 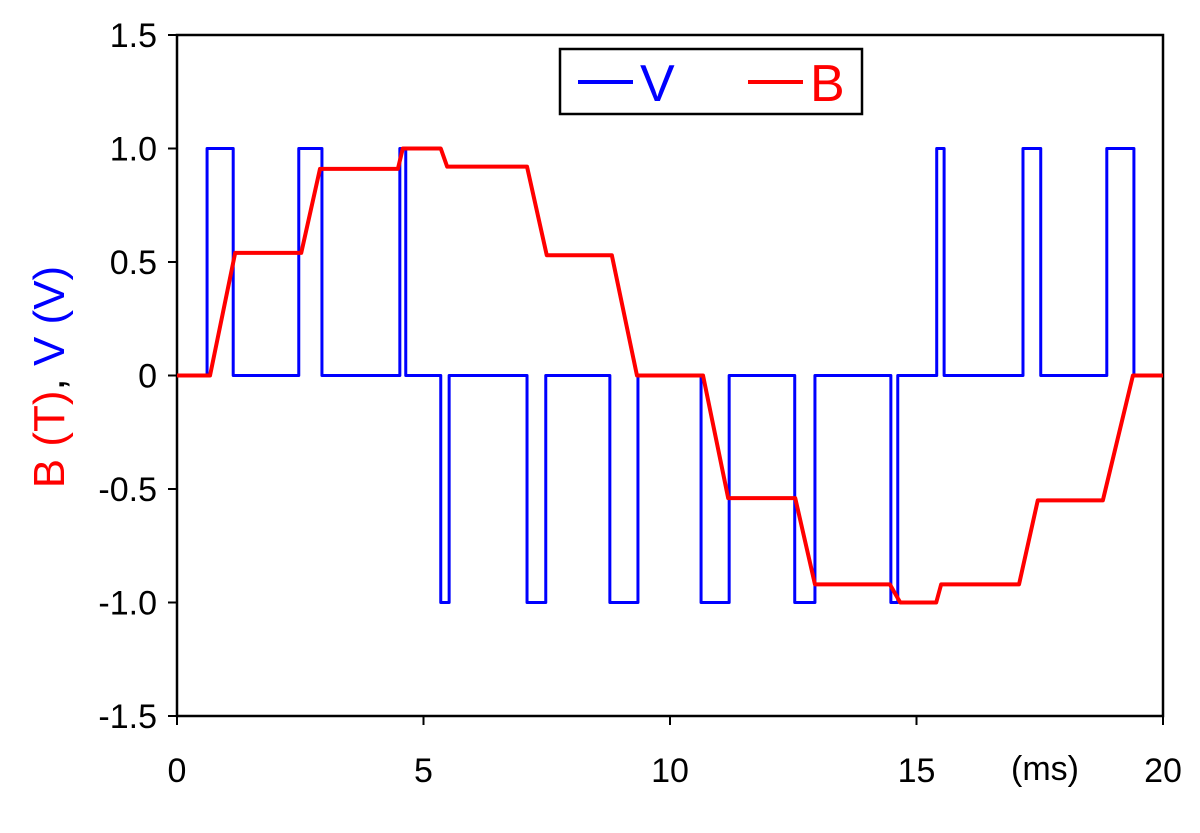 I want to click on y-tick-label: -1.5, so click(x=127, y=717).